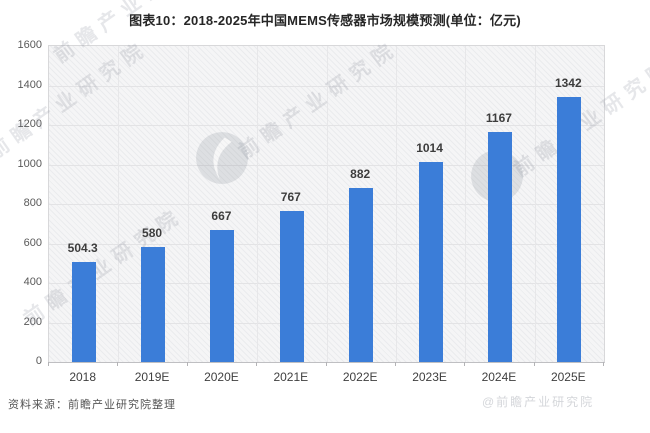 This screenshot has width=650, height=433. I want to click on bar-value-label: 667, so click(221, 216).